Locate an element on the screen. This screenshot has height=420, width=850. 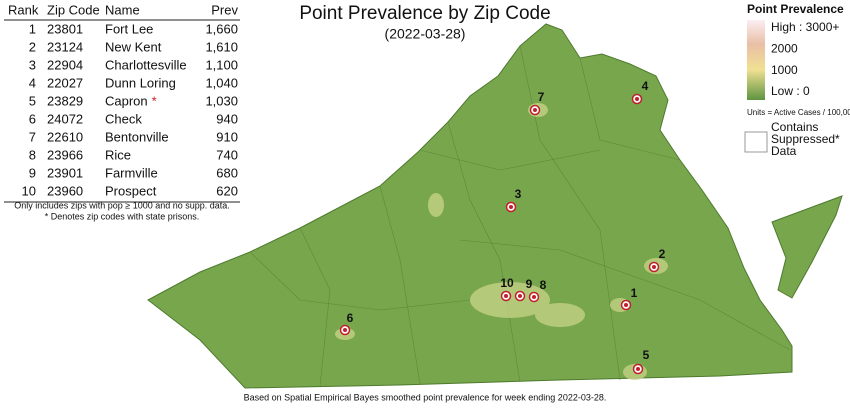
zip-cell: 22027 is located at coordinates (65, 82).